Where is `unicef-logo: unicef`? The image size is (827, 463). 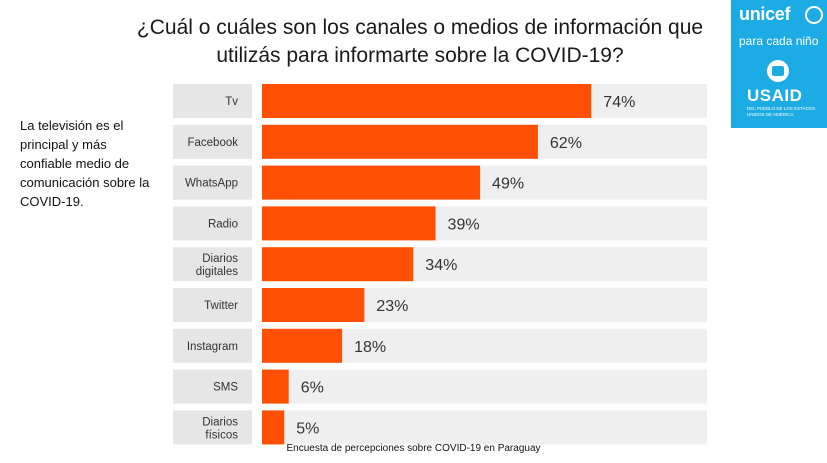 unicef-logo: unicef is located at coordinates (765, 14).